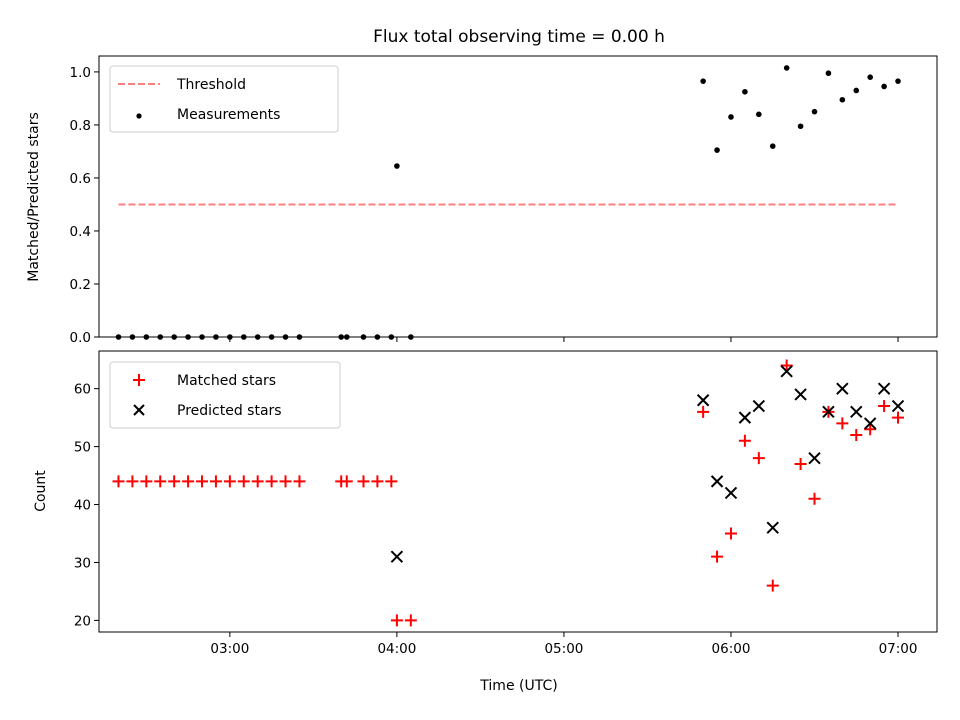  What do you see at coordinates (396, 649) in the screenshot?
I see `x-tick-label: 04:00` at bounding box center [396, 649].